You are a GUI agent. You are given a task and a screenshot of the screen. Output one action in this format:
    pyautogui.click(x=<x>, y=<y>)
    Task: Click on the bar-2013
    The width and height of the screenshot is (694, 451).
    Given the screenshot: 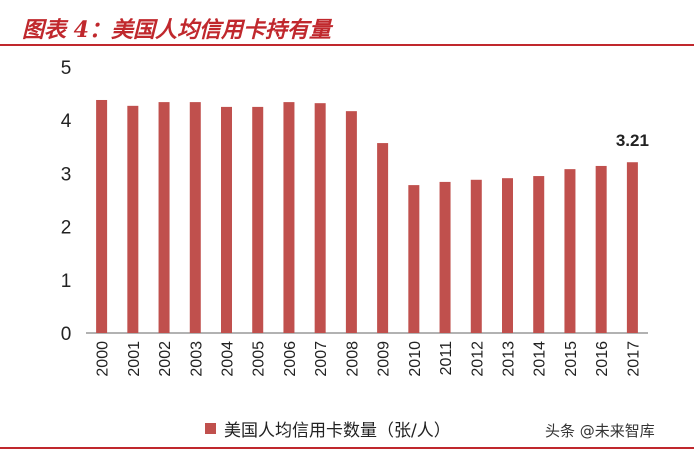 What is the action you would take?
    pyautogui.click(x=507, y=255)
    